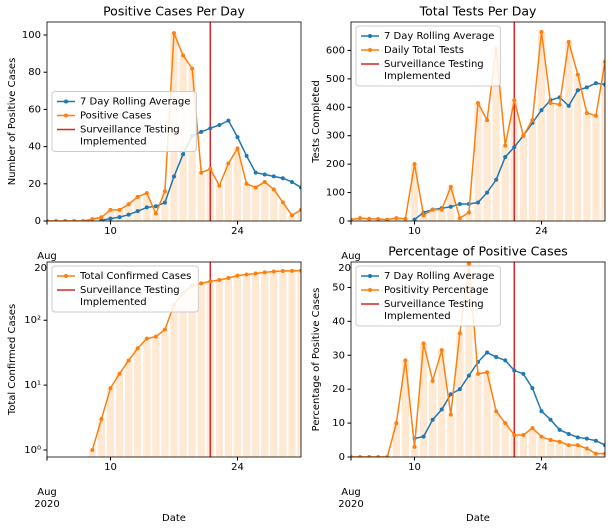  I want to click on y-tick-label: 100, so click(335, 193).